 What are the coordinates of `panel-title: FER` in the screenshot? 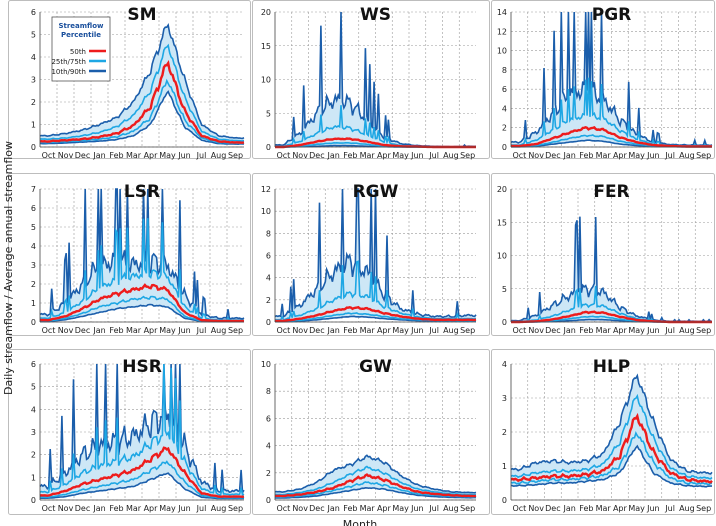 It's located at (611, 192).